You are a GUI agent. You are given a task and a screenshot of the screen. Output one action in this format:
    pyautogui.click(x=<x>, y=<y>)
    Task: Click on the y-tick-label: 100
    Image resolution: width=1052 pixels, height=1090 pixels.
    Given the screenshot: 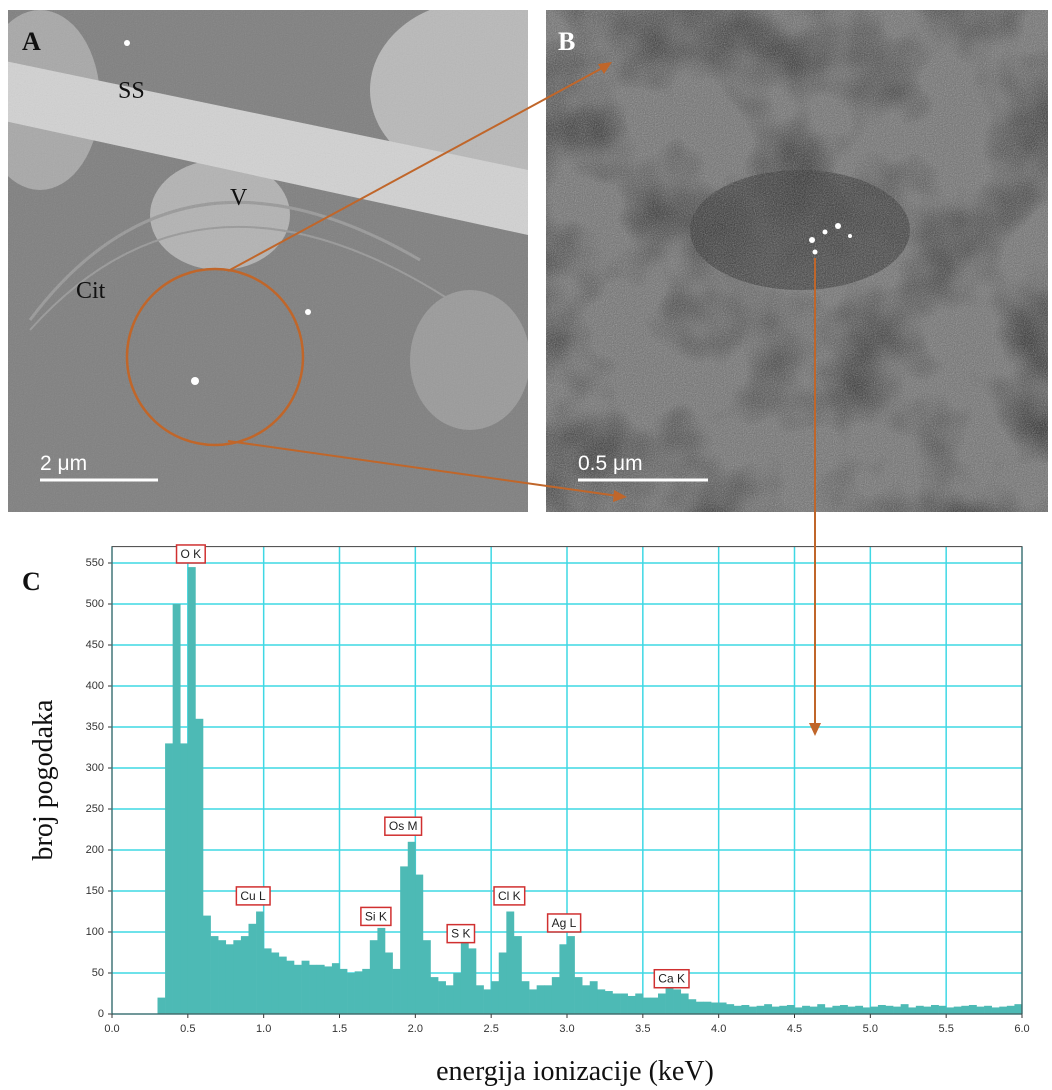 What is the action you would take?
    pyautogui.click(x=95, y=932)
    